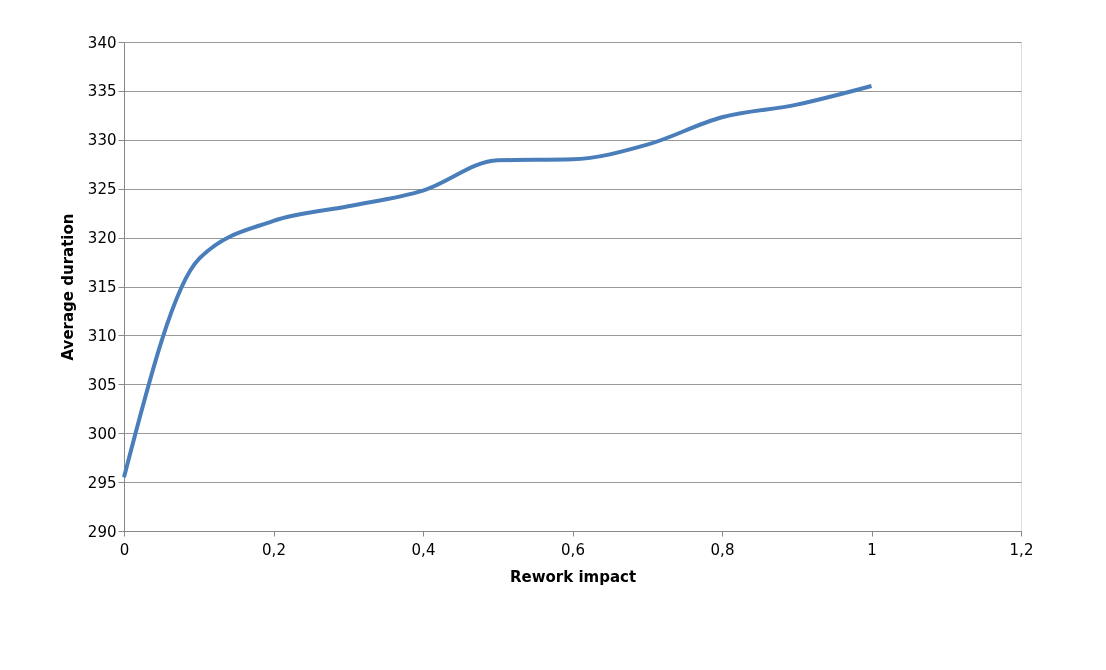 The height and width of the screenshot is (670, 1106). What do you see at coordinates (102, 287) in the screenshot?
I see `y-tick-label: 315` at bounding box center [102, 287].